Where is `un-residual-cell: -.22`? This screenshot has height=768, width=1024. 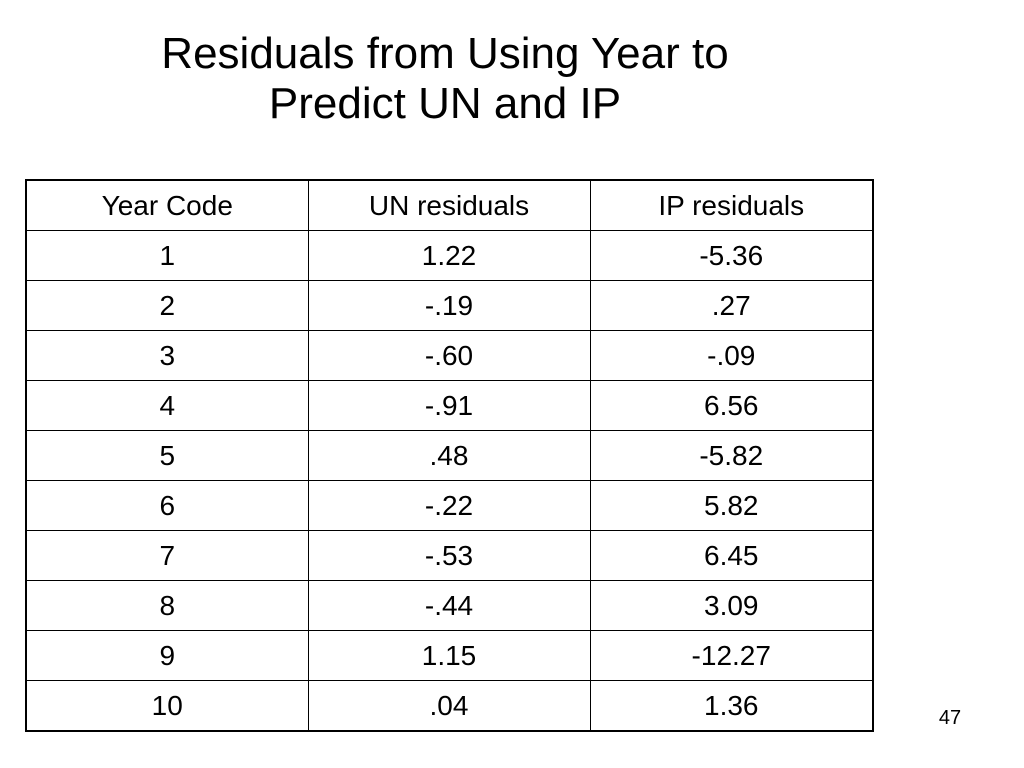
un-residual-cell: -.22 is located at coordinates (449, 505).